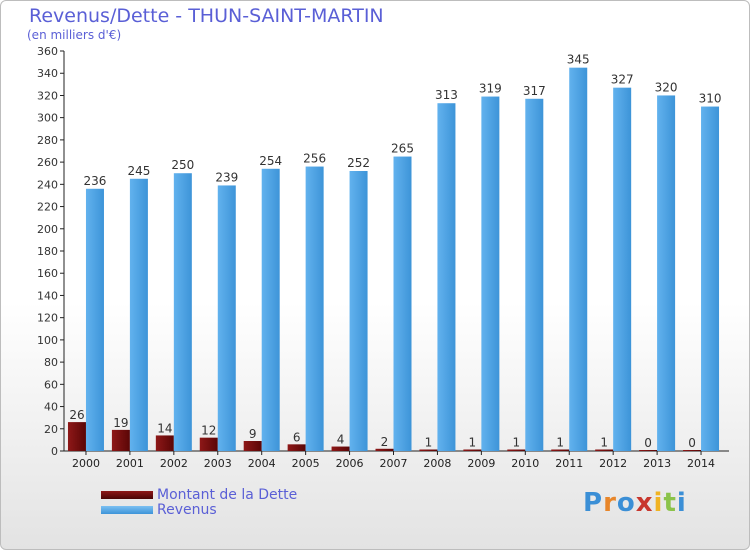 This screenshot has height=550, width=750. What do you see at coordinates (47, 184) in the screenshot?
I see `y-tick-label: 240` at bounding box center [47, 184].